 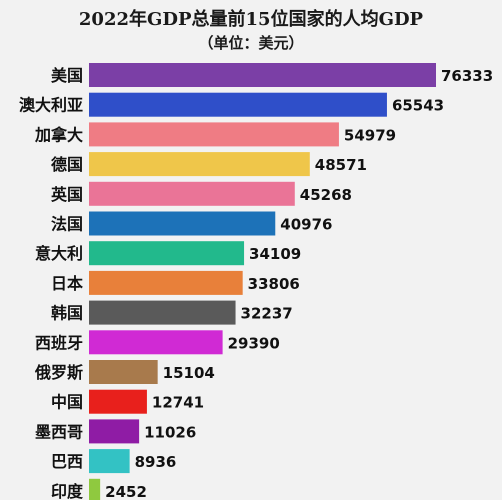 What do you see at coordinates (326, 195) in the screenshot?
I see `value-label: 45268` at bounding box center [326, 195].